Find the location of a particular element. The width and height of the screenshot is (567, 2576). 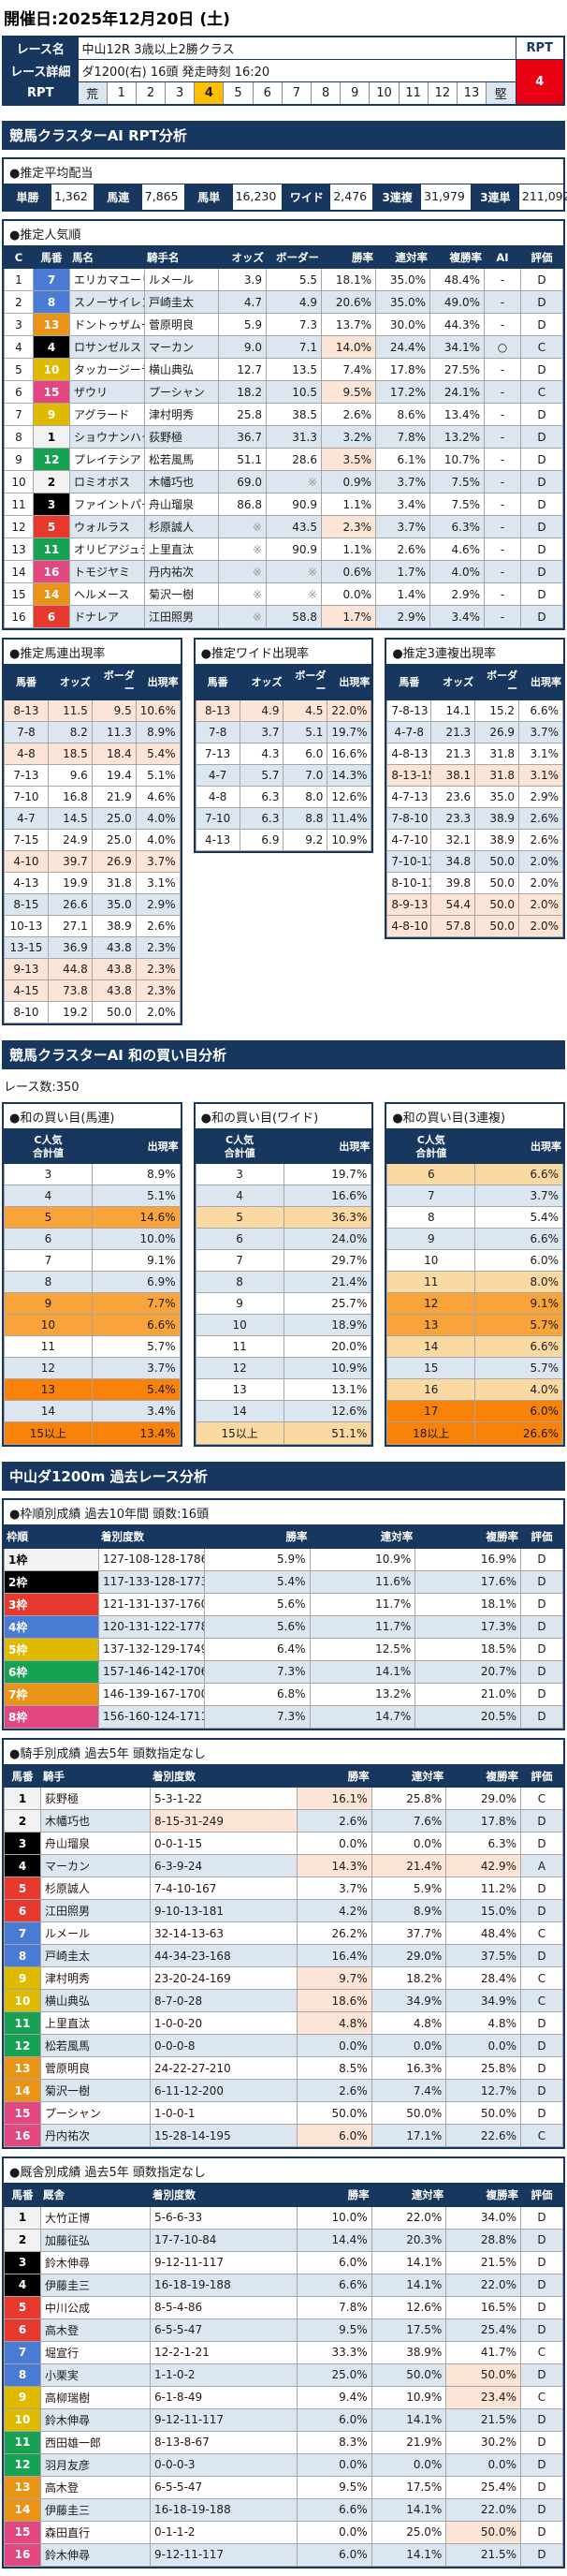

wa_wide-row: 3 19.7% is located at coordinates (283, 1174).